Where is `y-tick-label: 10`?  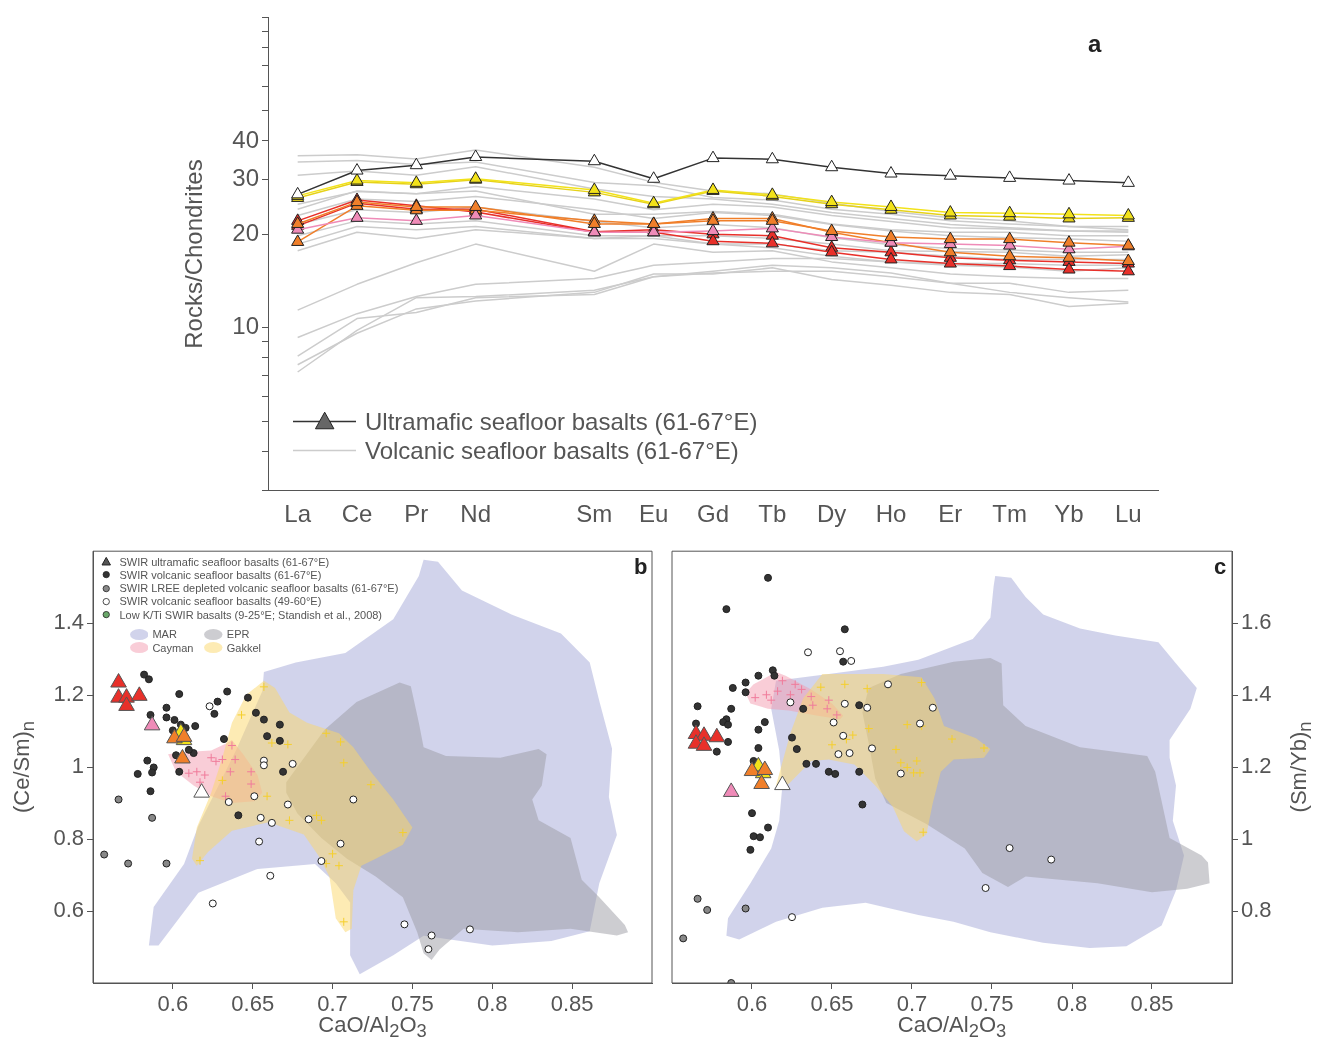 y-tick-label: 10 is located at coordinates (245, 326).